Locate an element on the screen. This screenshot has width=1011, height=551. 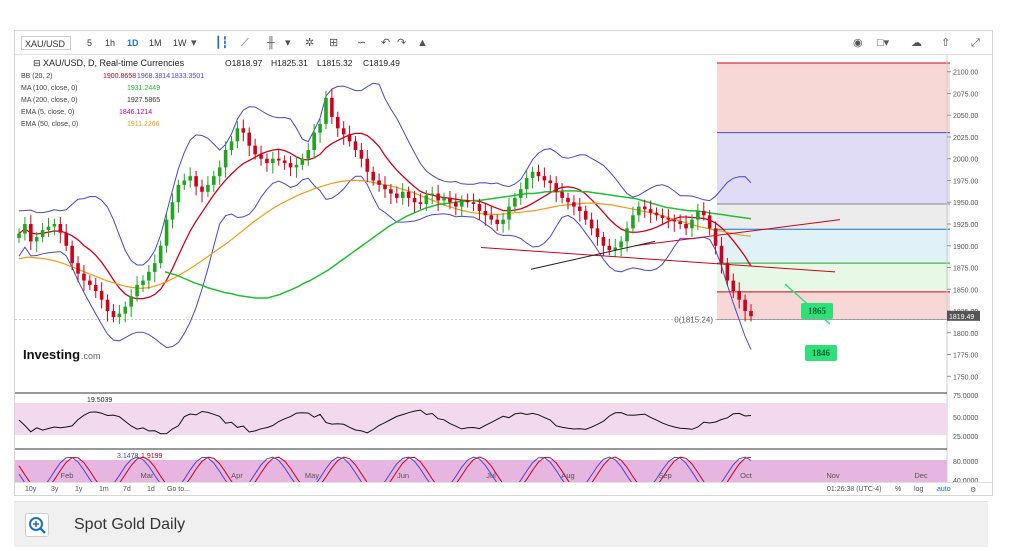
camera-icon: ◉ is located at coordinates (858, 43).